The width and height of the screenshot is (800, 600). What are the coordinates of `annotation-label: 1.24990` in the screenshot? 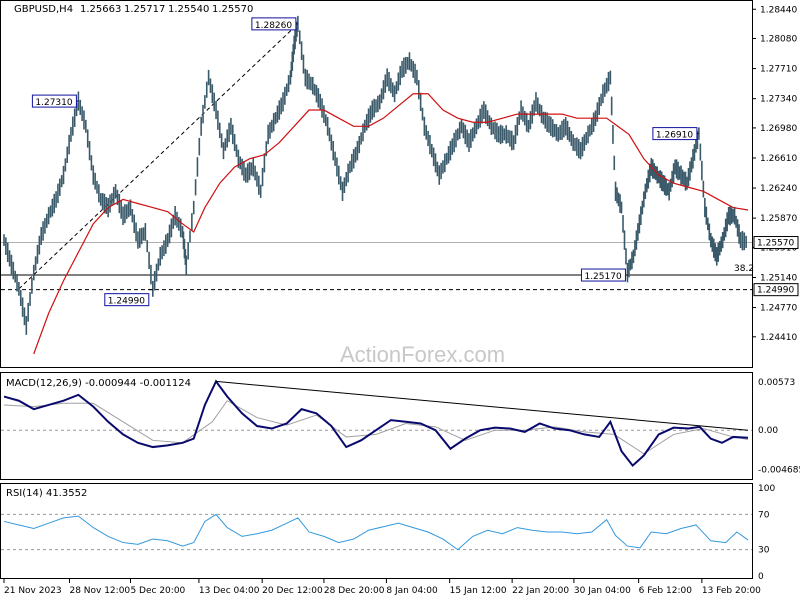 It's located at (126, 302).